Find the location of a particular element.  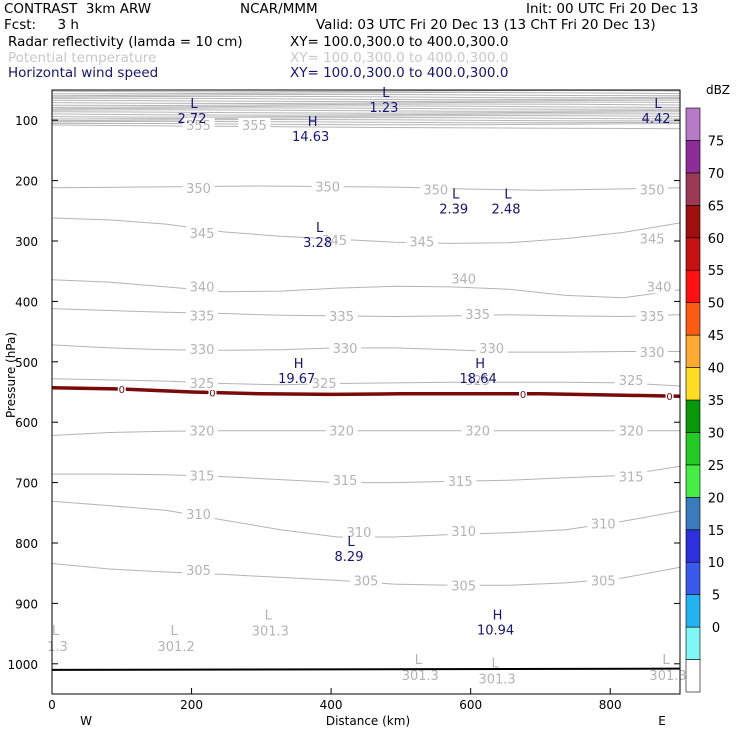

model-title: CONTRAST 3km ARW is located at coordinates (78, 9).